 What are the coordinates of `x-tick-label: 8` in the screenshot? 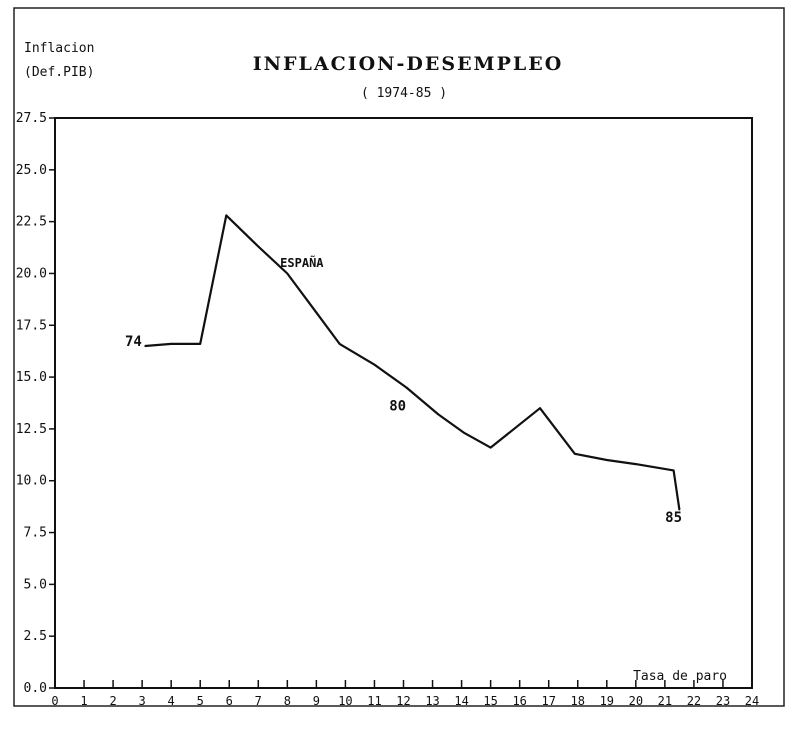 It's located at (287, 701).